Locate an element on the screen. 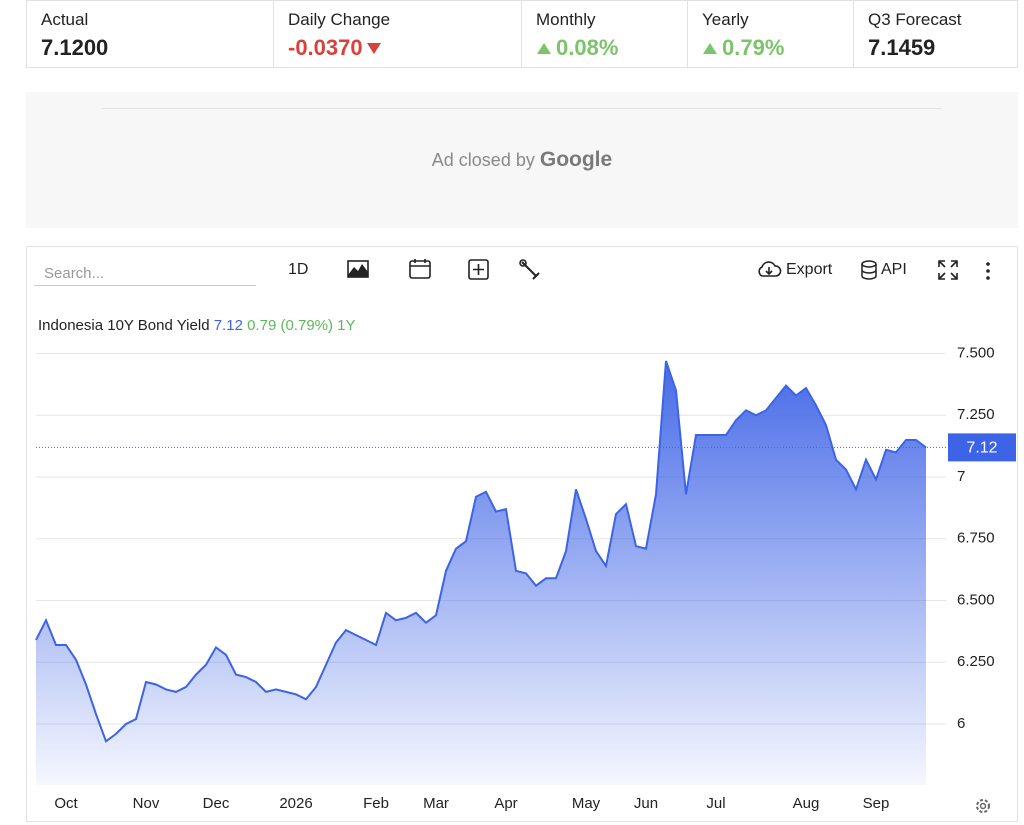 This screenshot has height=825, width=1024. stat-label: Monthly is located at coordinates (566, 19).